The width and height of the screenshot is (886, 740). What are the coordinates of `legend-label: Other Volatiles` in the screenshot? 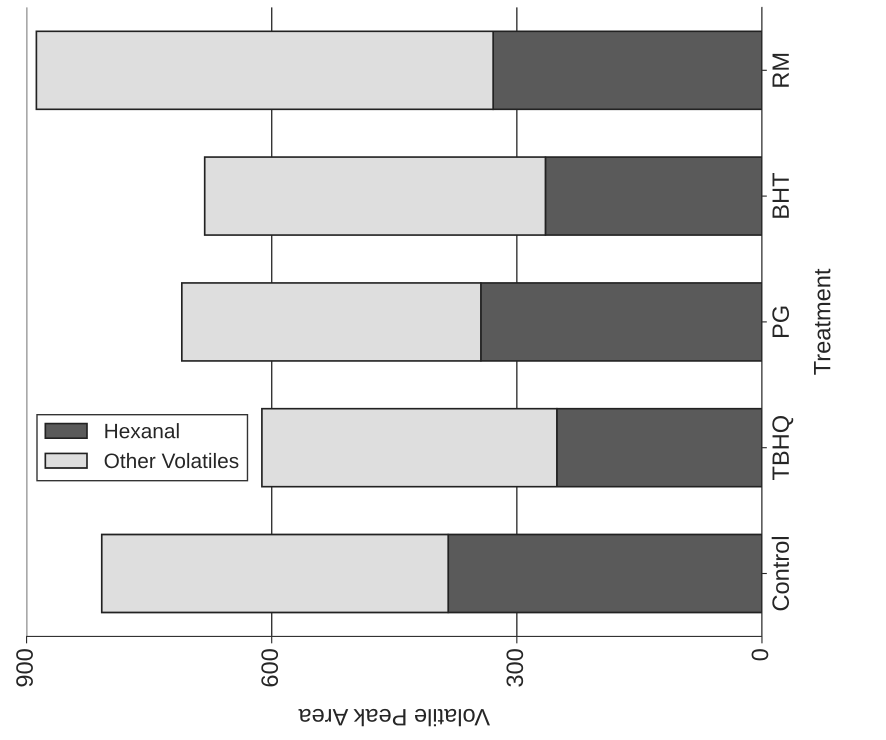 It's located at (171, 460).